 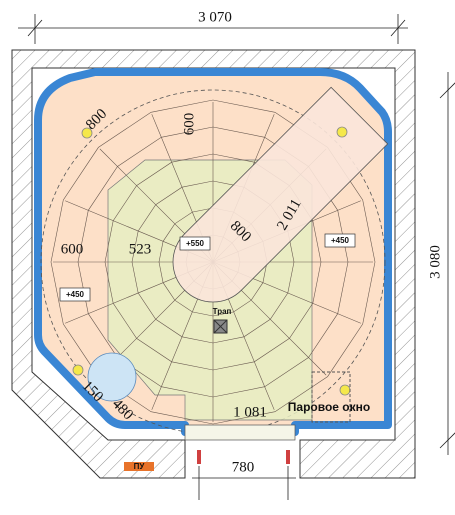 I want to click on steam-window-label: Паровое окно, so click(x=329, y=407).